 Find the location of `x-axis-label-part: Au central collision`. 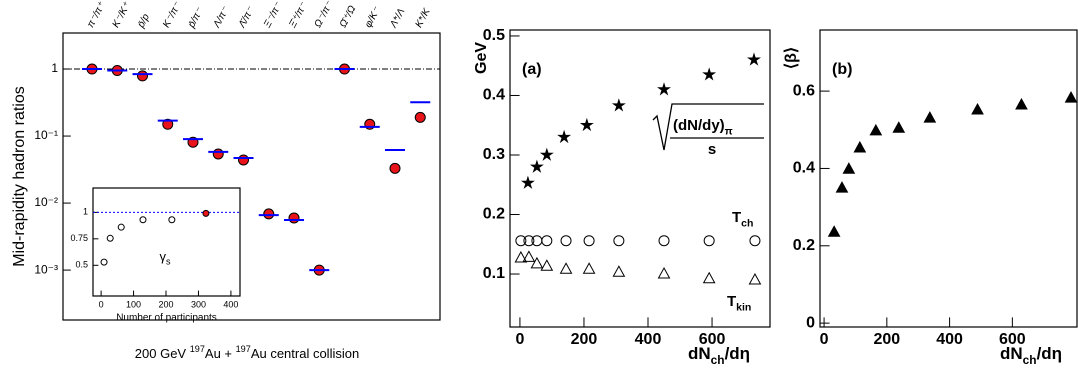

x-axis-label-part: Au central collision is located at coordinates (305, 353).